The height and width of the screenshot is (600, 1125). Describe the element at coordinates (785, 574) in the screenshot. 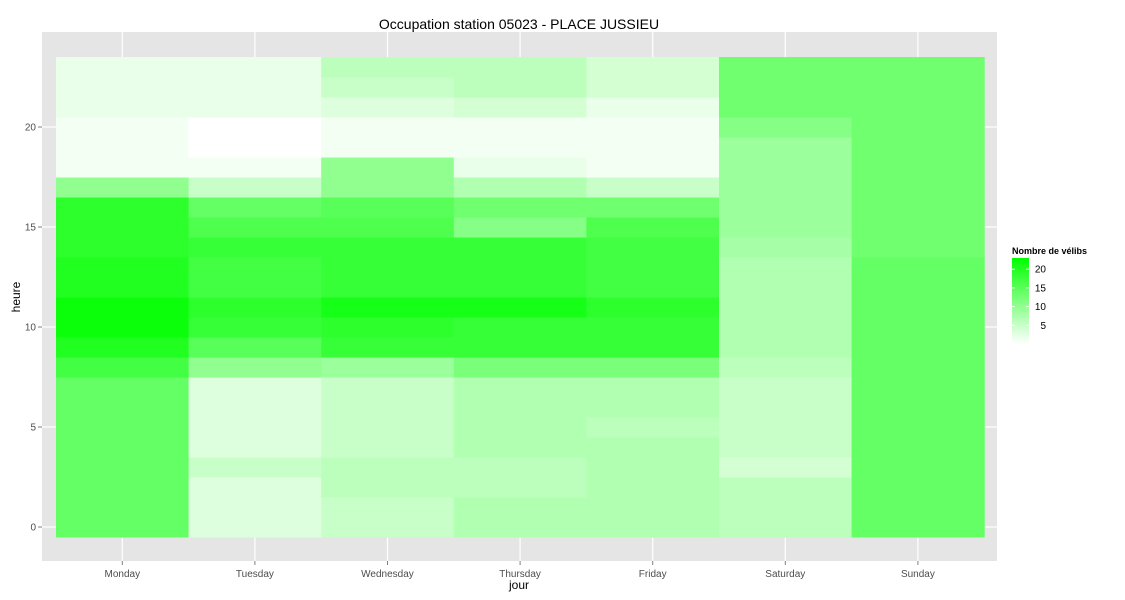

I see `x-tick-label: Saturday` at that location.